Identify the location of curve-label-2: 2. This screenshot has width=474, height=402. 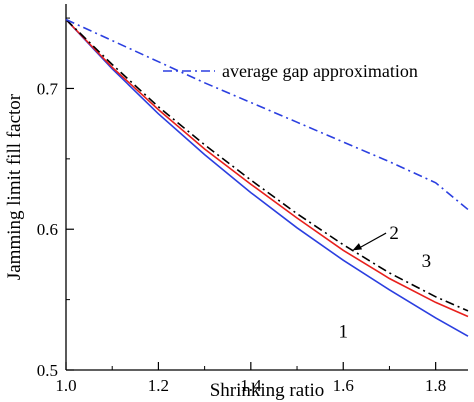
(394, 233).